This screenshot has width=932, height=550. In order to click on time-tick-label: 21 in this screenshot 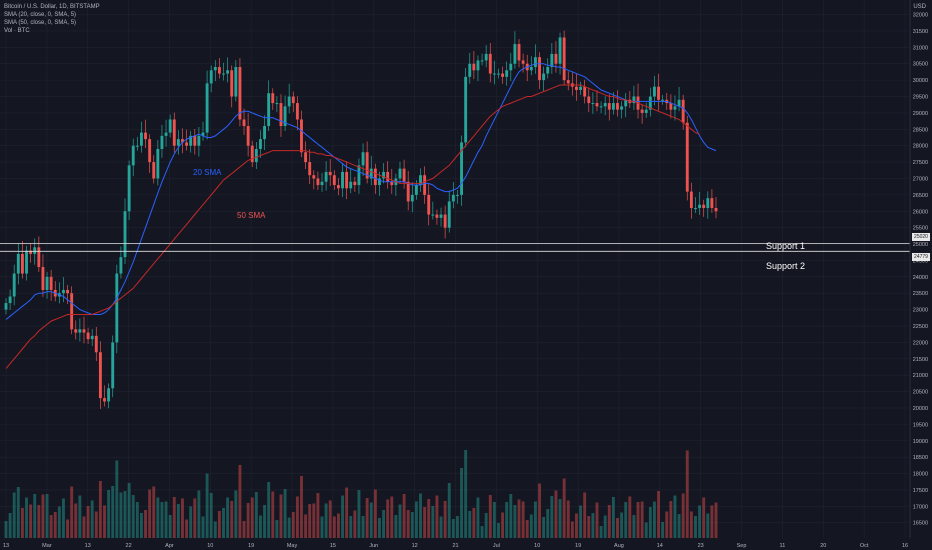, I will do `click(455, 546)`.